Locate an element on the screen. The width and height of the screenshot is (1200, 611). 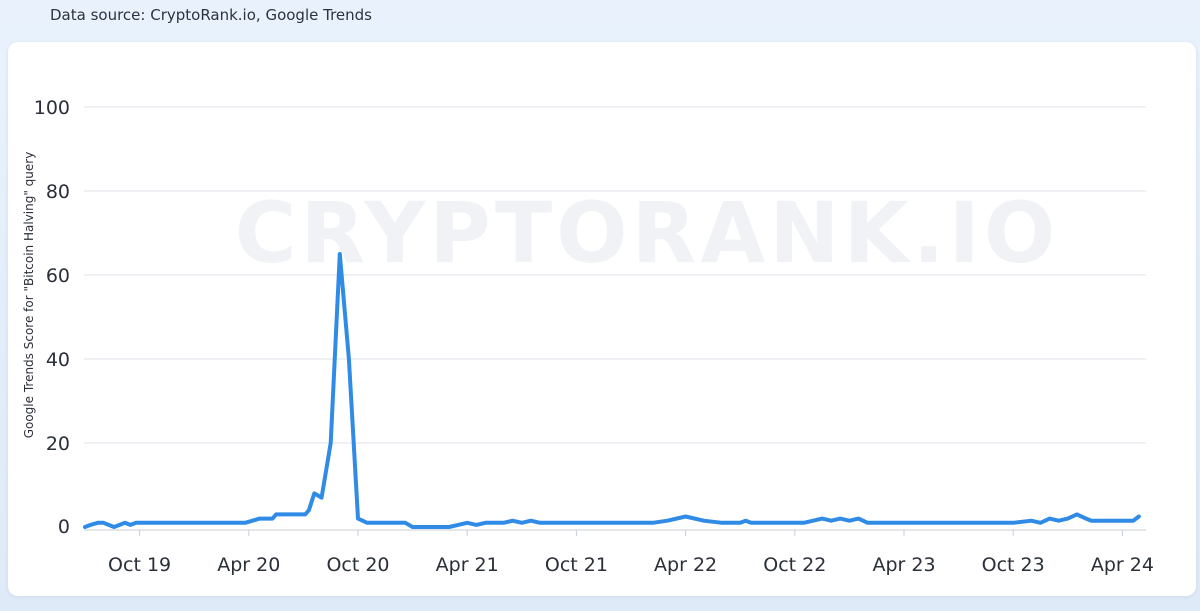
x-tick-label: Apr 20 is located at coordinates (248, 565).